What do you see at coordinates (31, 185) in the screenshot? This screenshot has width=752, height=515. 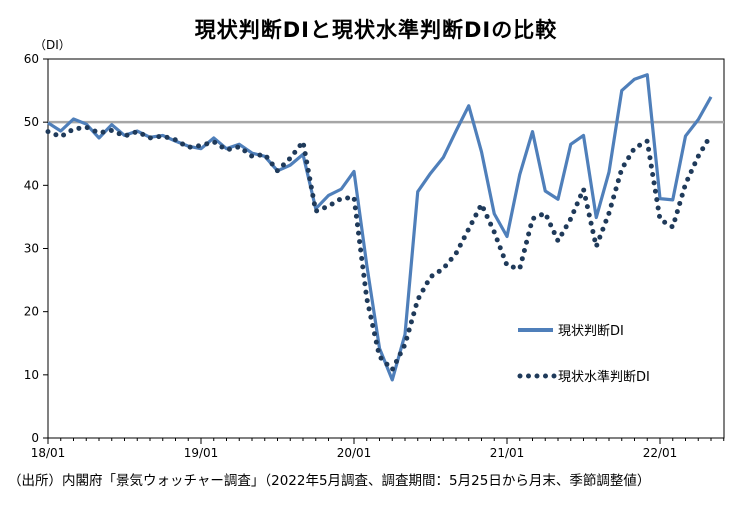 I see `y-tick-label: 40` at bounding box center [31, 185].